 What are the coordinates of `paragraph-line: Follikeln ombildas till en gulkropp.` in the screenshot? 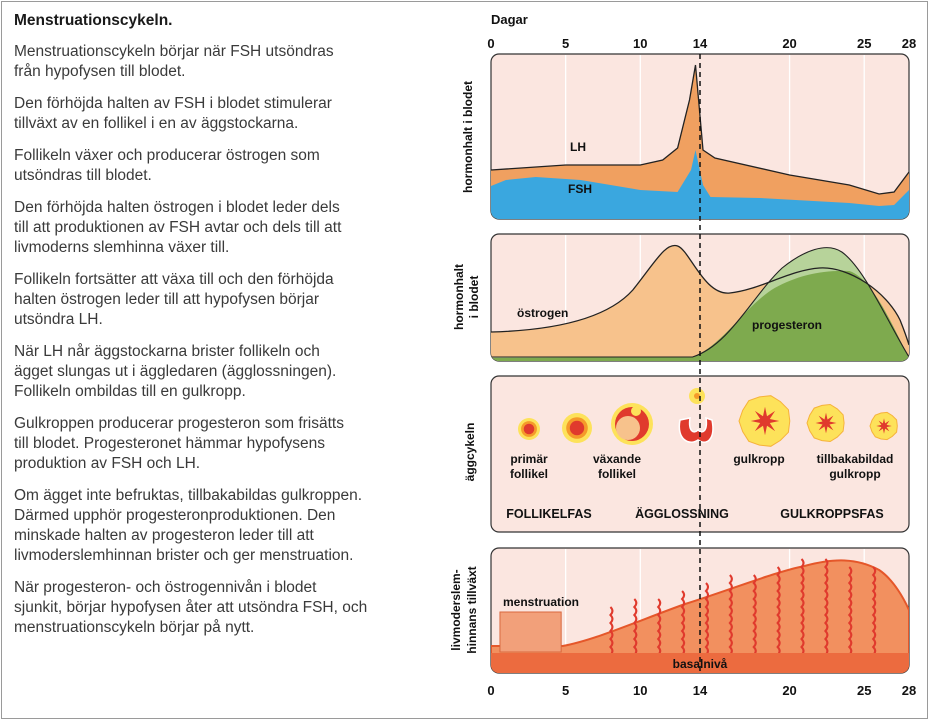 It's located at (130, 391).